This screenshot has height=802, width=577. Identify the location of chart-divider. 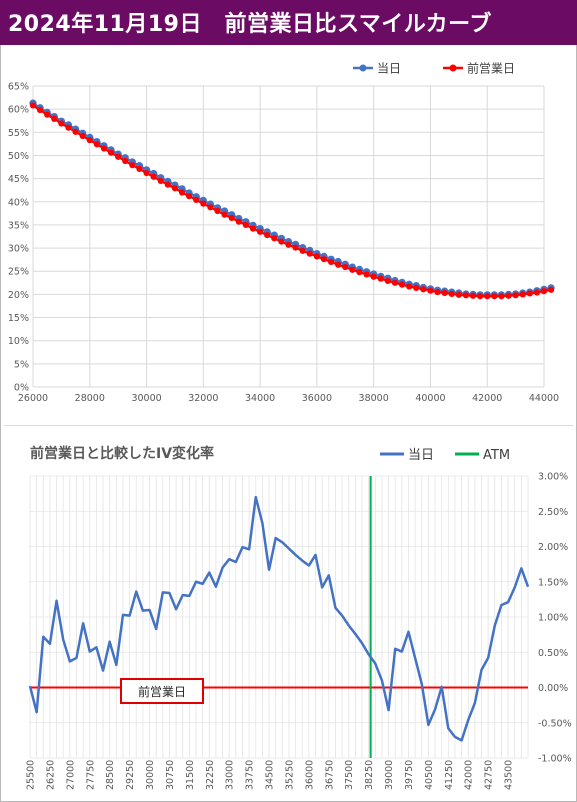
(288, 425).